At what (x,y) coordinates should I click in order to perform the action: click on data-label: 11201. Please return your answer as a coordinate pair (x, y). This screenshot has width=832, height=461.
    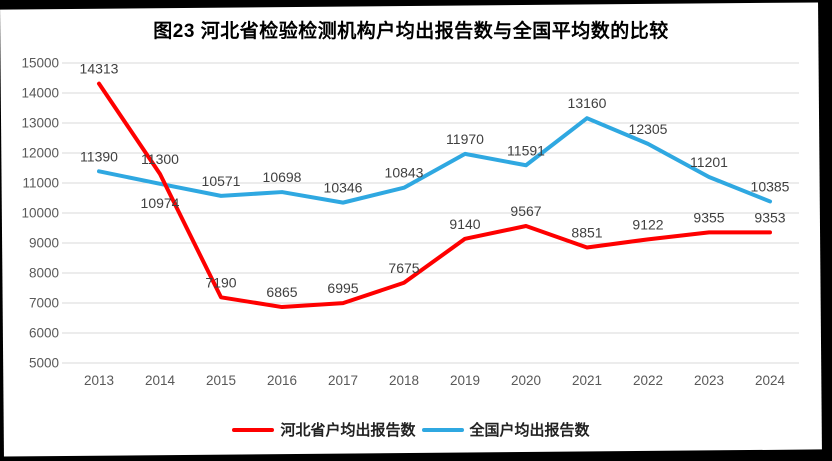
    Looking at the image, I should click on (709, 162).